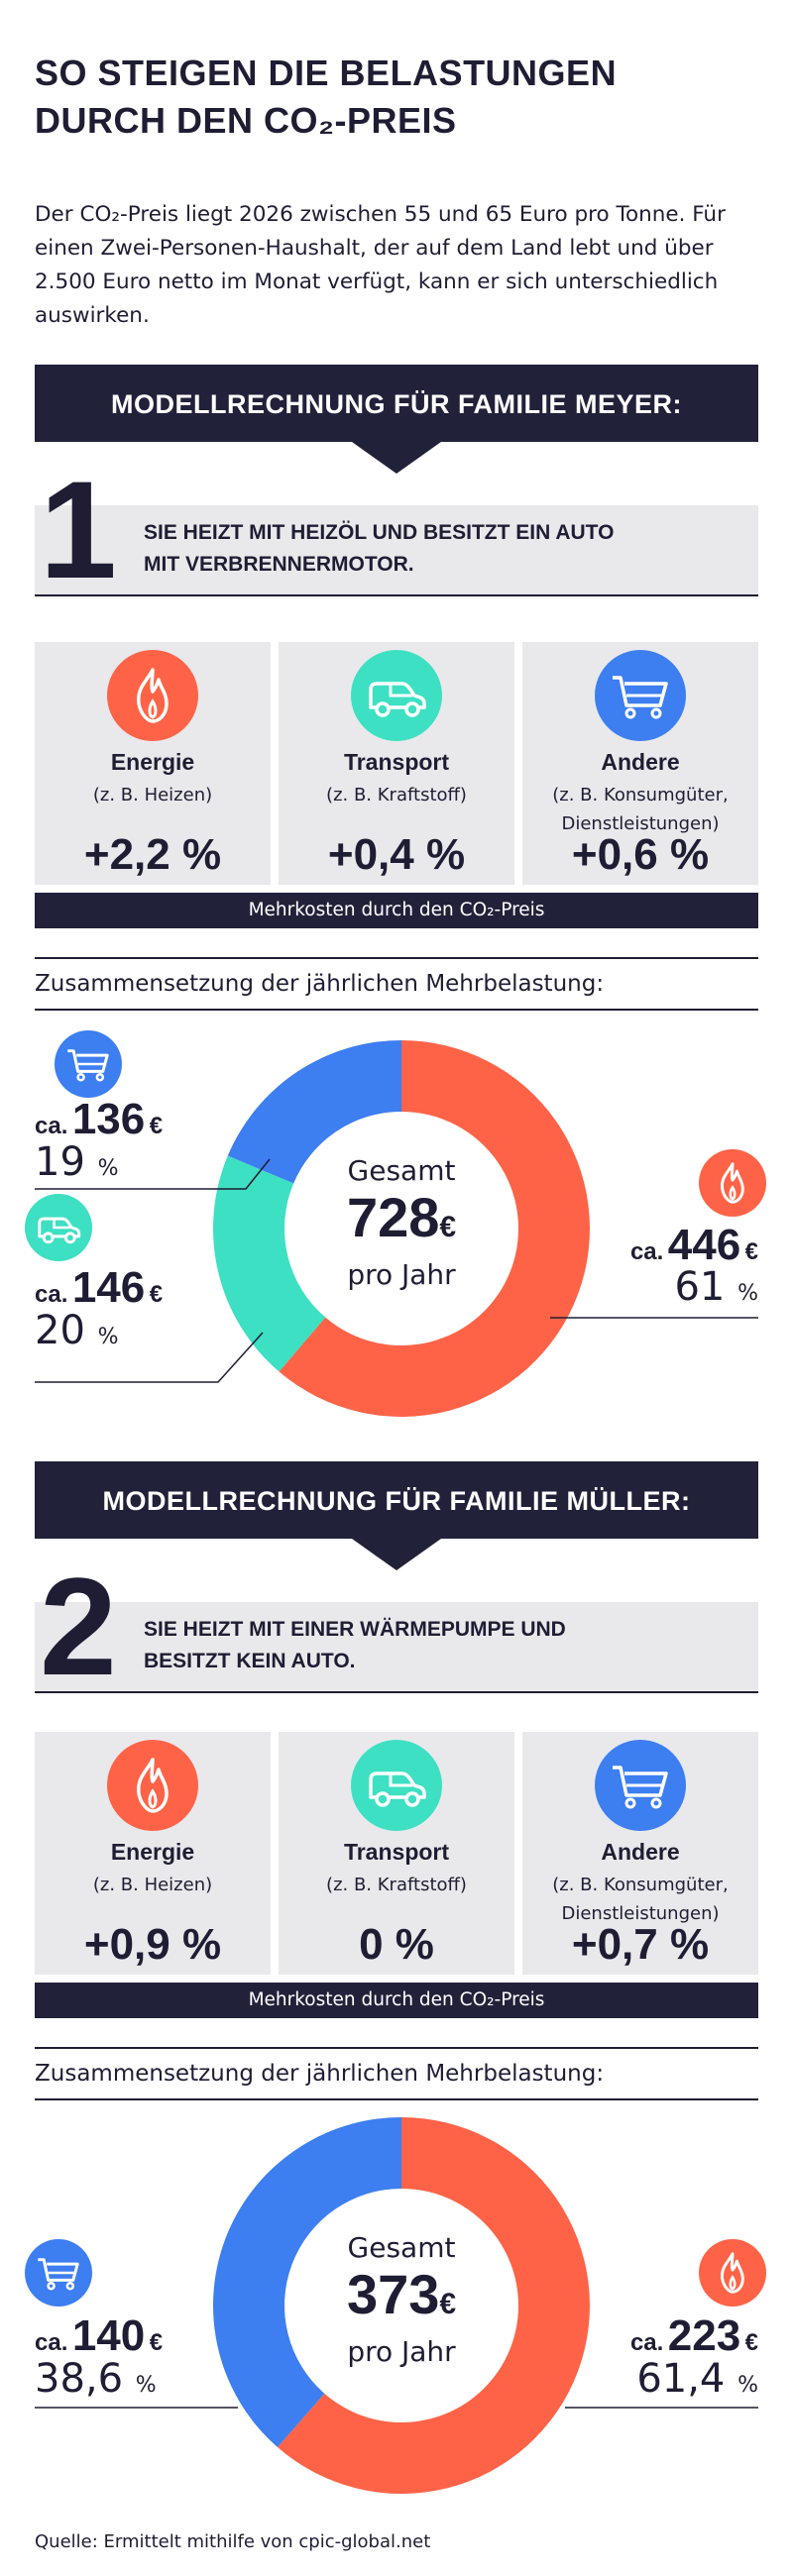  I want to click on segment-amount-energie: ca. 446 €, so click(694, 1246).